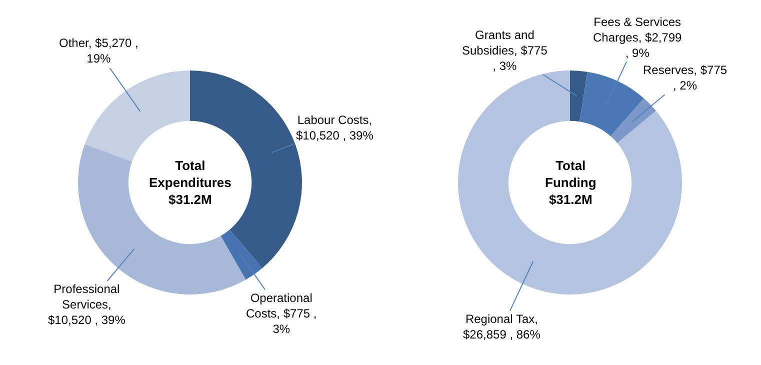 This screenshot has width=761, height=365. Describe the element at coordinates (505, 51) in the screenshot. I see `slice-label: Grants and Subsidies, $775 , 3%` at that location.